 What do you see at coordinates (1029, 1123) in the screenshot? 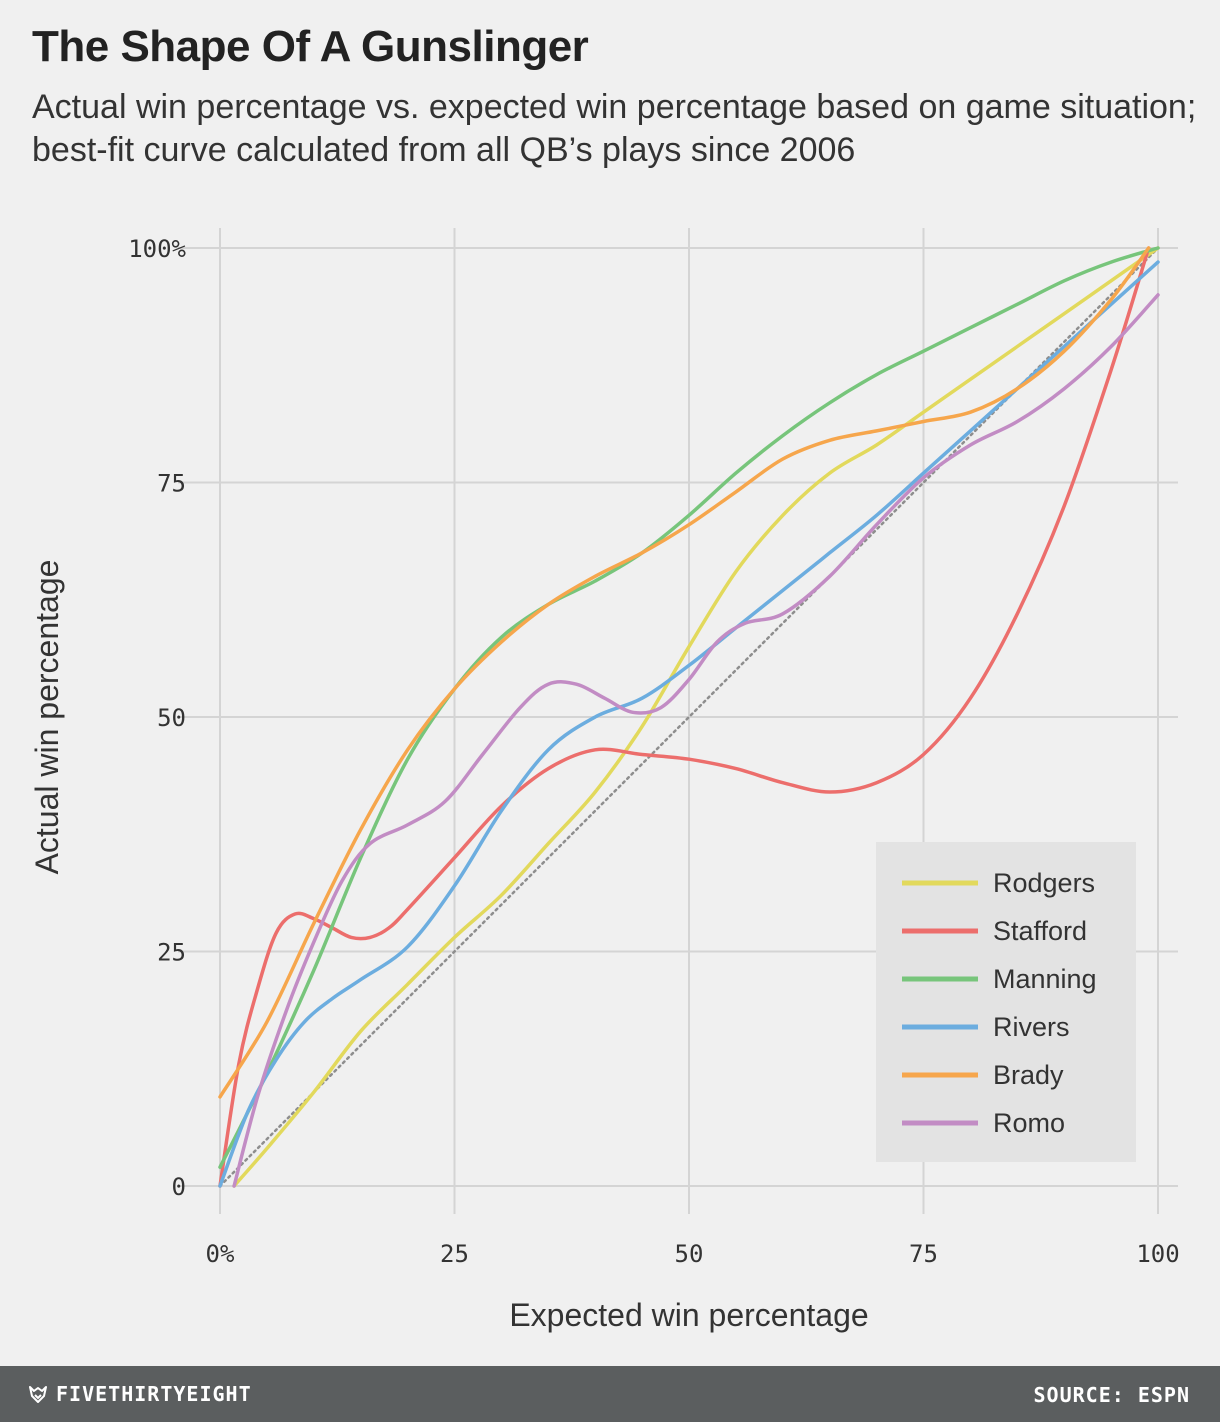
I see `legend-label-romo: Romo` at bounding box center [1029, 1123].